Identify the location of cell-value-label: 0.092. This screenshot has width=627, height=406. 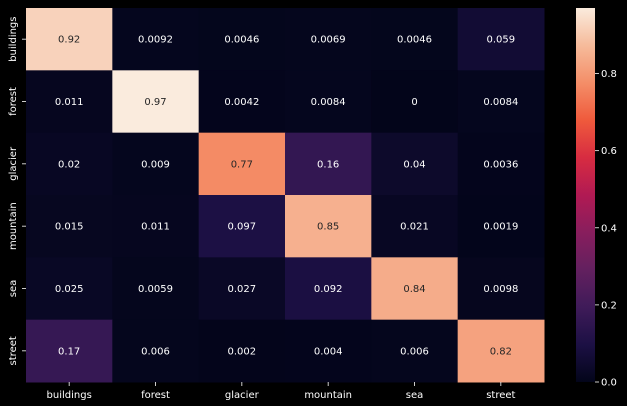
(328, 289).